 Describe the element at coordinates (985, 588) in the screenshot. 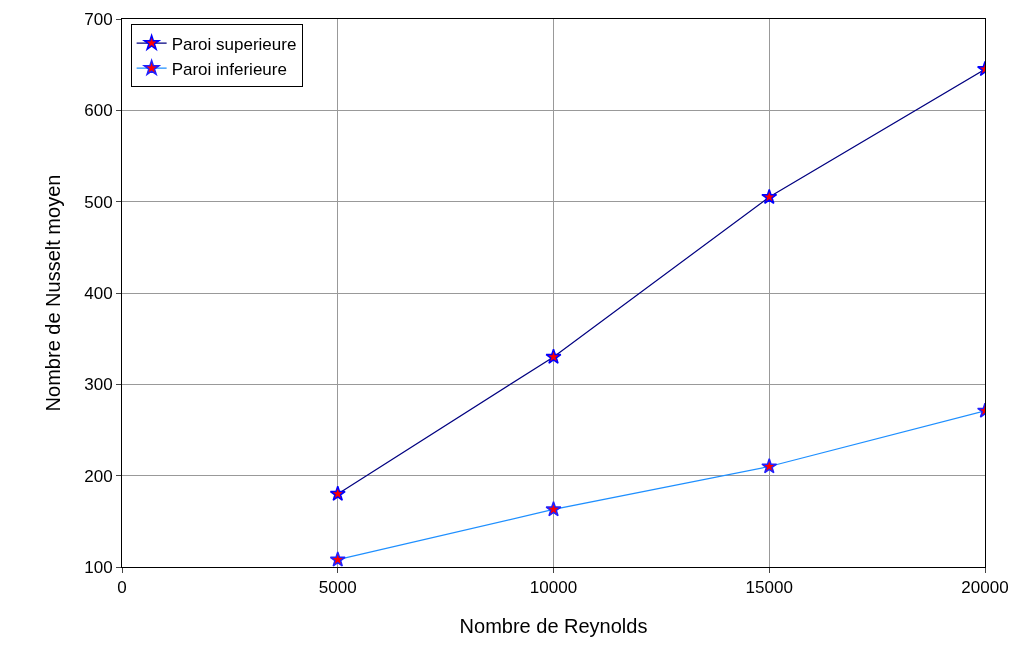

I see `x-tick-label: 20000` at that location.